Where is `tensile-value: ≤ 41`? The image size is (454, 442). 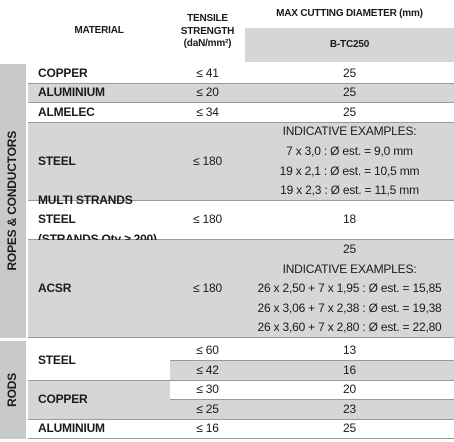
tensile-value: ≤ 41 is located at coordinates (207, 72).